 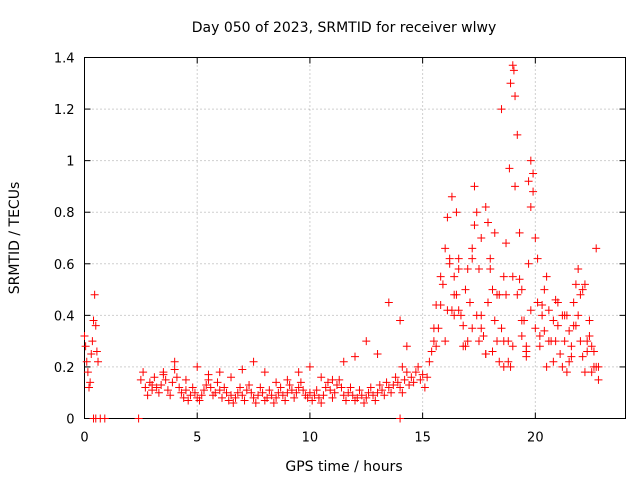 I want to click on y-tick-label: 0.4, so click(x=64, y=316).